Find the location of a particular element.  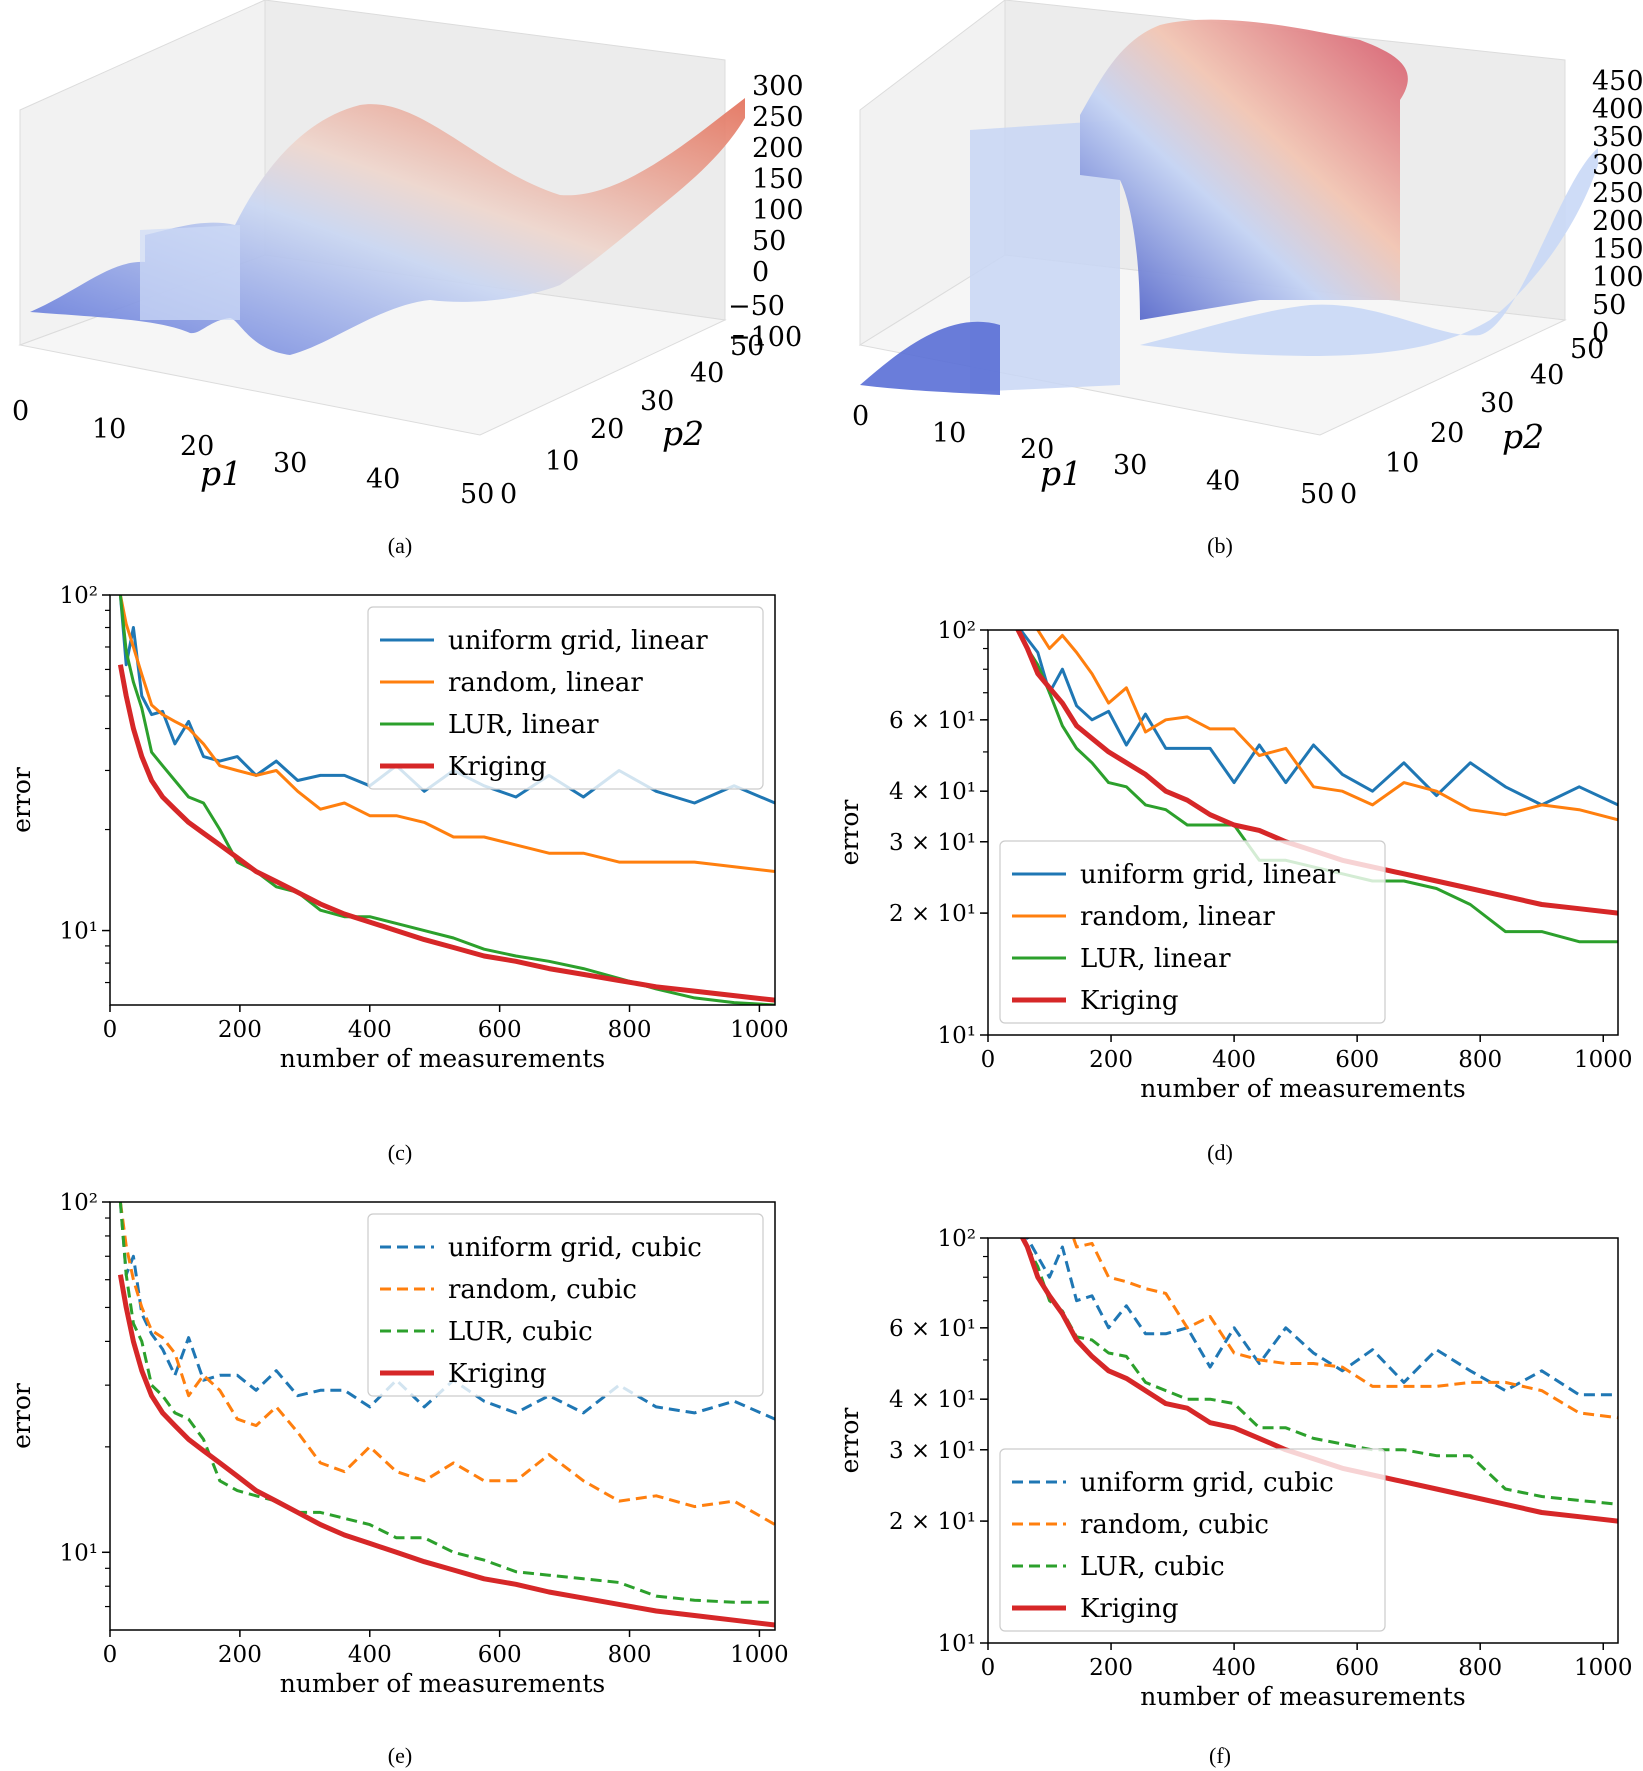

surface-a-wall is located at coordinates (190, 272).